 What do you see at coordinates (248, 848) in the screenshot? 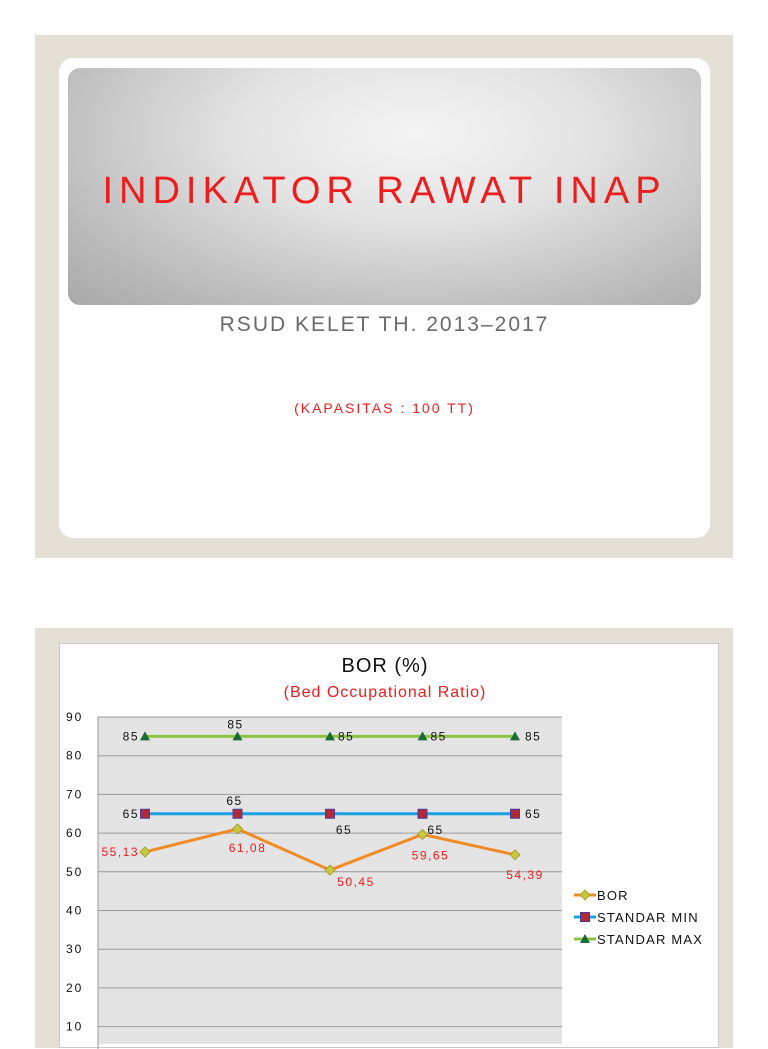
I see `data-label: 61,08` at bounding box center [248, 848].